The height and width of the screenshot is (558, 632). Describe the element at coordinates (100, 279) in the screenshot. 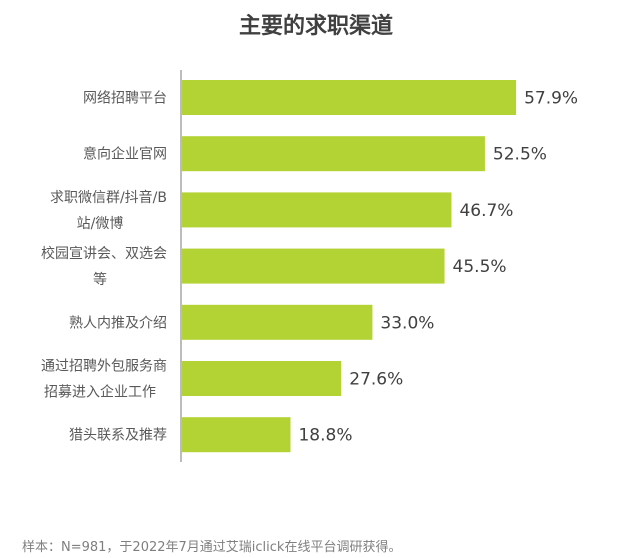

I see `category-label: 等` at that location.